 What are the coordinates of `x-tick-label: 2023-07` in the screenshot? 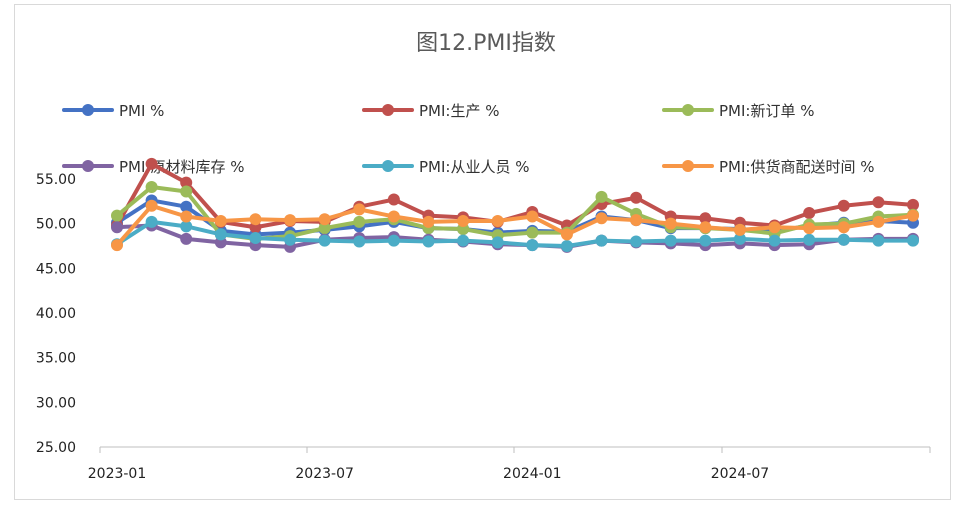 It's located at (324, 474).